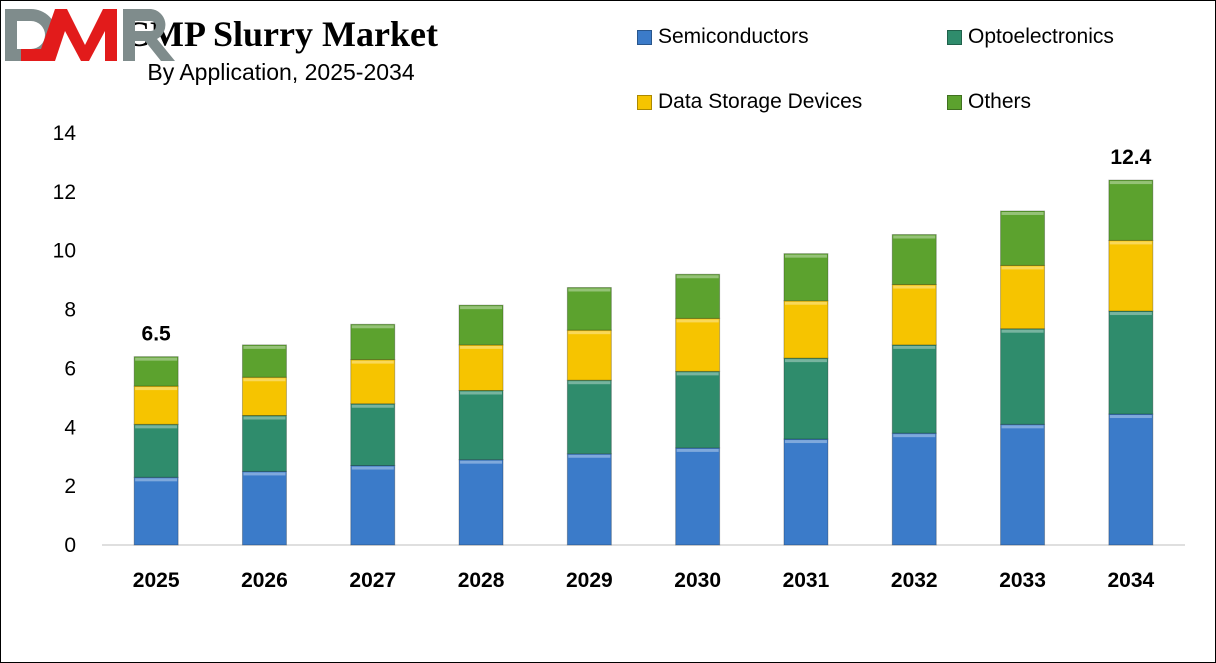 This screenshot has width=1216, height=663. What do you see at coordinates (697, 580) in the screenshot?
I see `x-tick-label: 2030` at bounding box center [697, 580].